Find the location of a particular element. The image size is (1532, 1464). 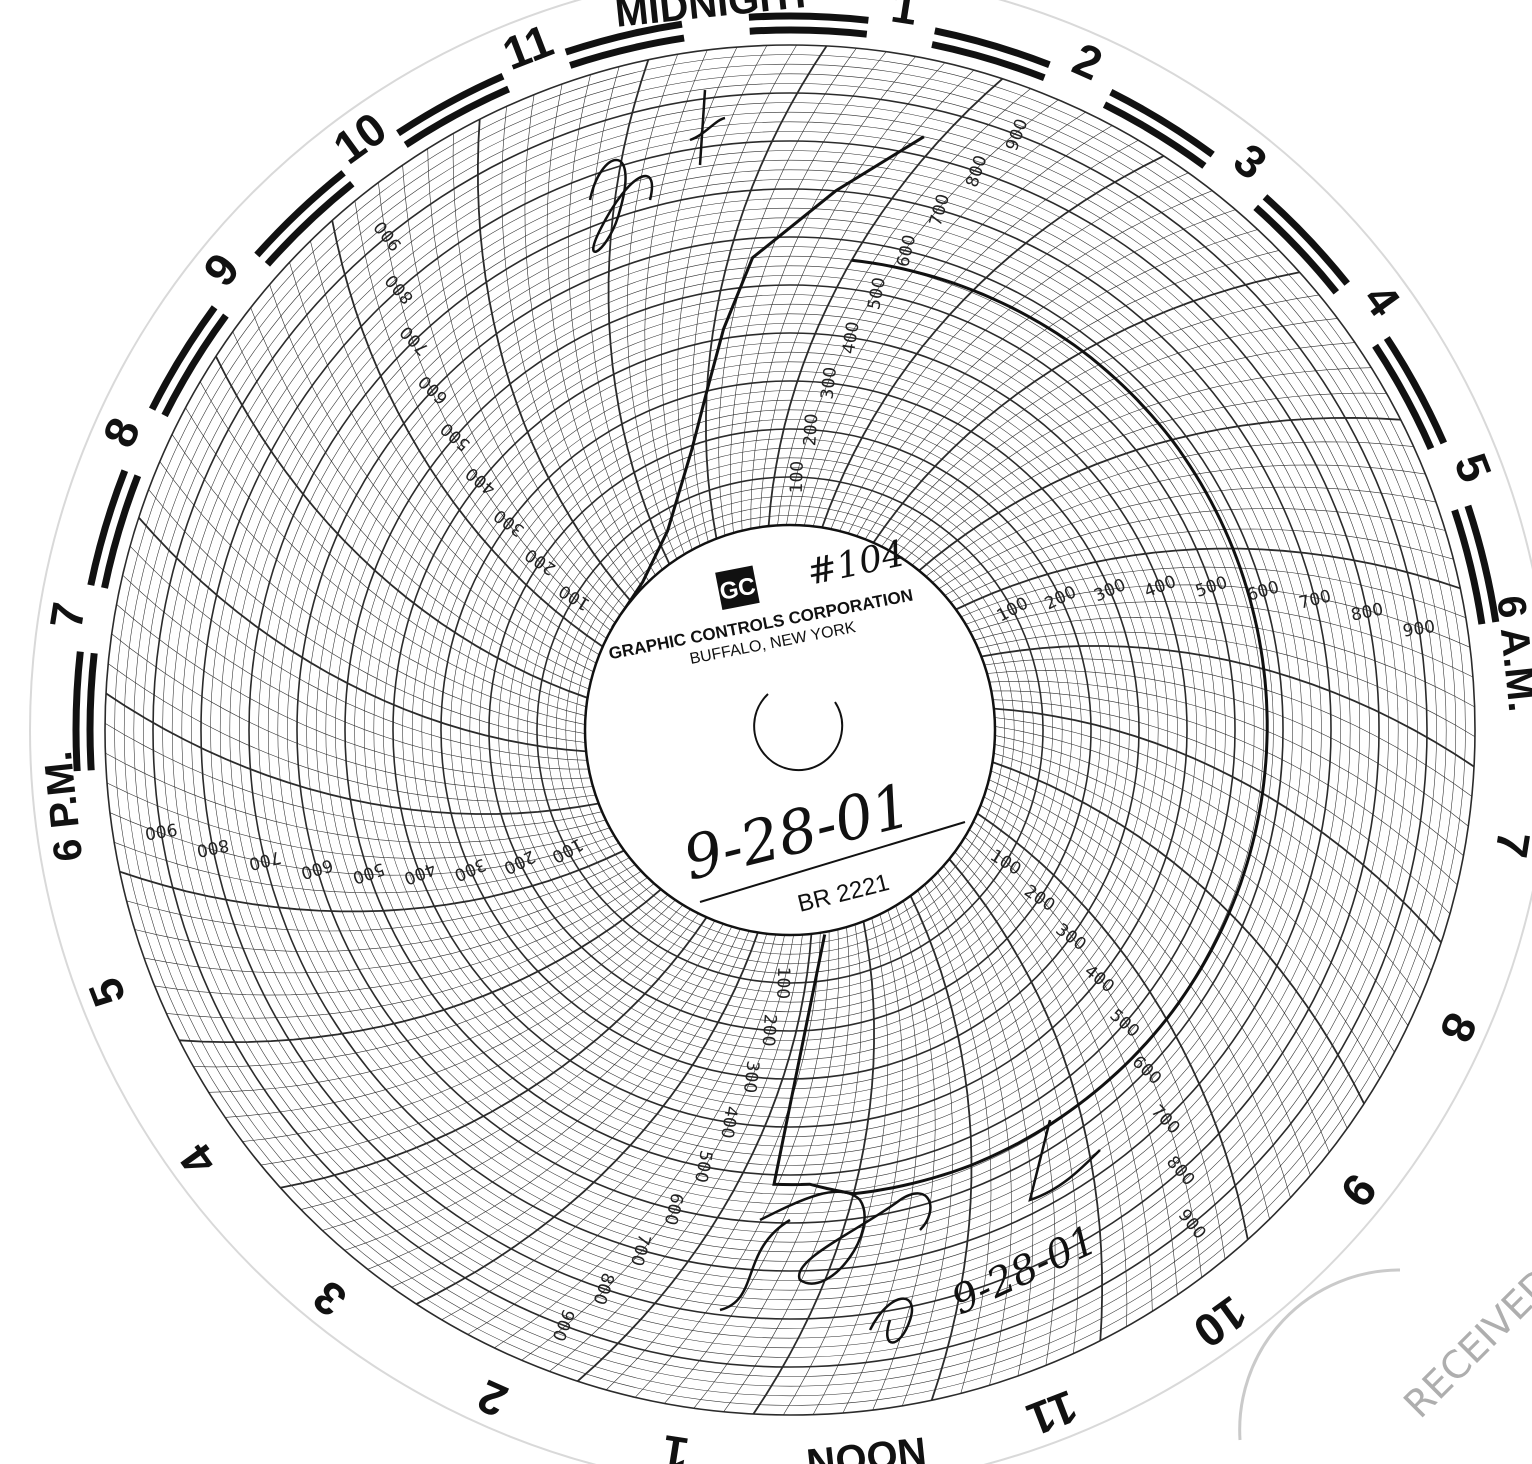

logo-text: GC is located at coordinates (737, 589).